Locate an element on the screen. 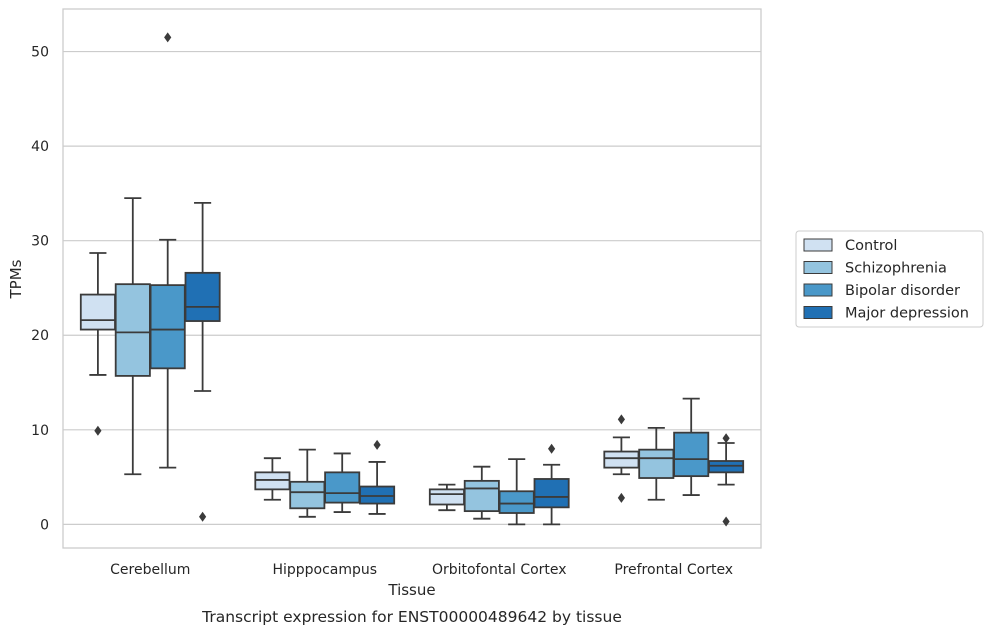  y-tick-label: 50 is located at coordinates (40, 53).